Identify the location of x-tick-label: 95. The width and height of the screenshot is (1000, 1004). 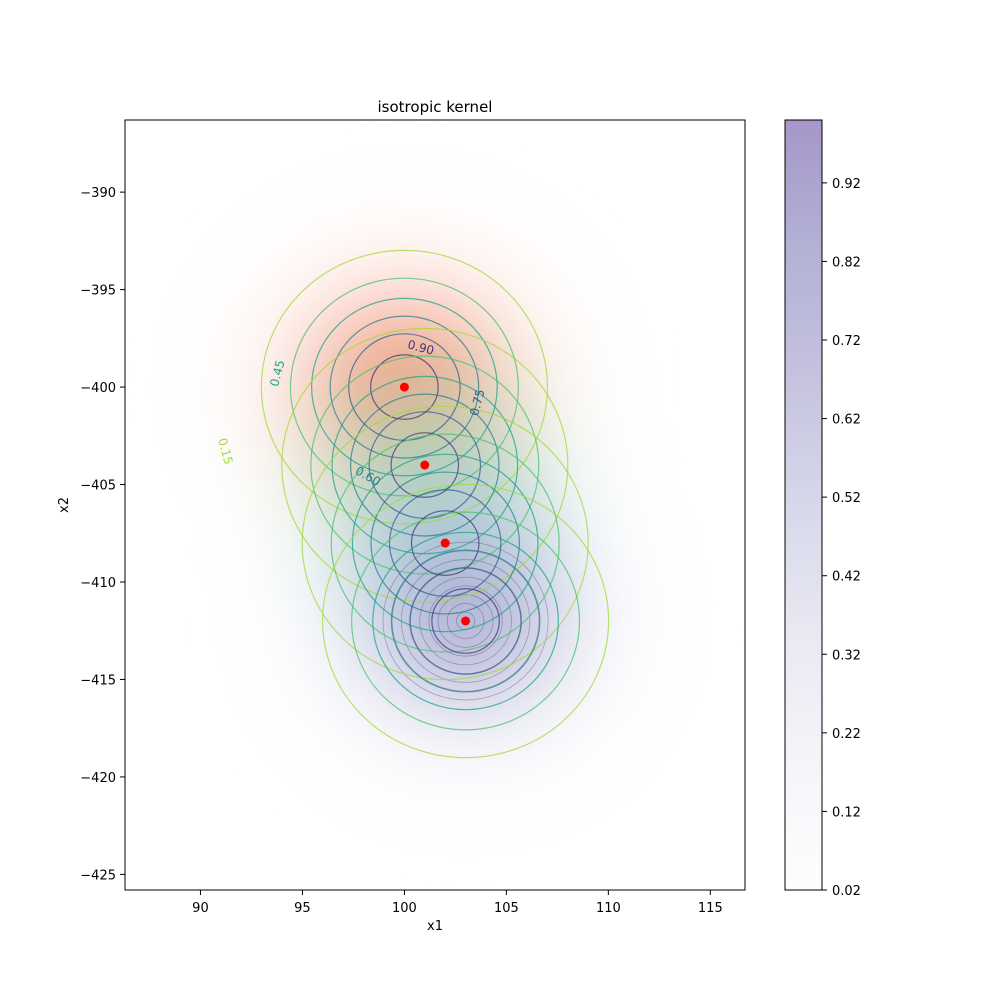
(302, 908).